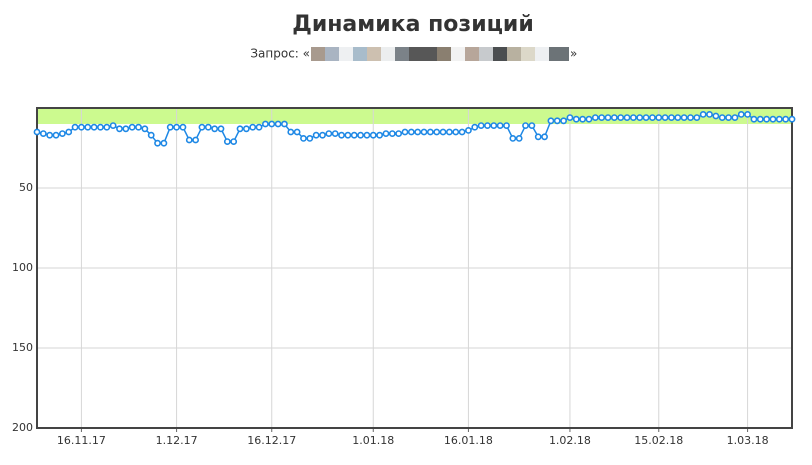 Image resolution: width=812 pixels, height=465 pixels. What do you see at coordinates (22, 267) in the screenshot?
I see `y-tick-label: 100` at bounding box center [22, 267].